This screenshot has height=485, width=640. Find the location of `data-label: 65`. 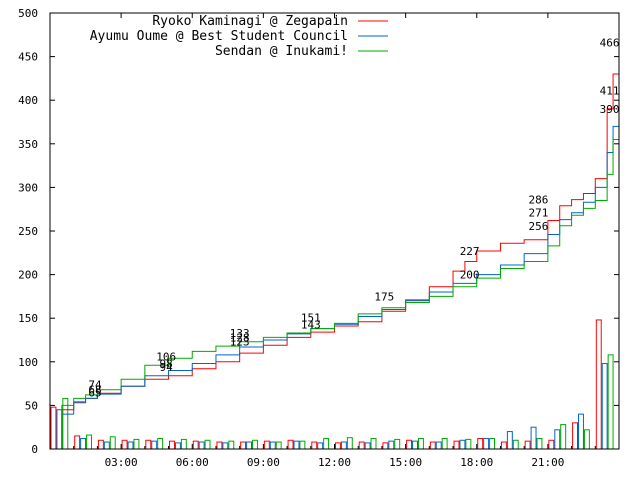

data-label: 65 is located at coordinates (94, 392).